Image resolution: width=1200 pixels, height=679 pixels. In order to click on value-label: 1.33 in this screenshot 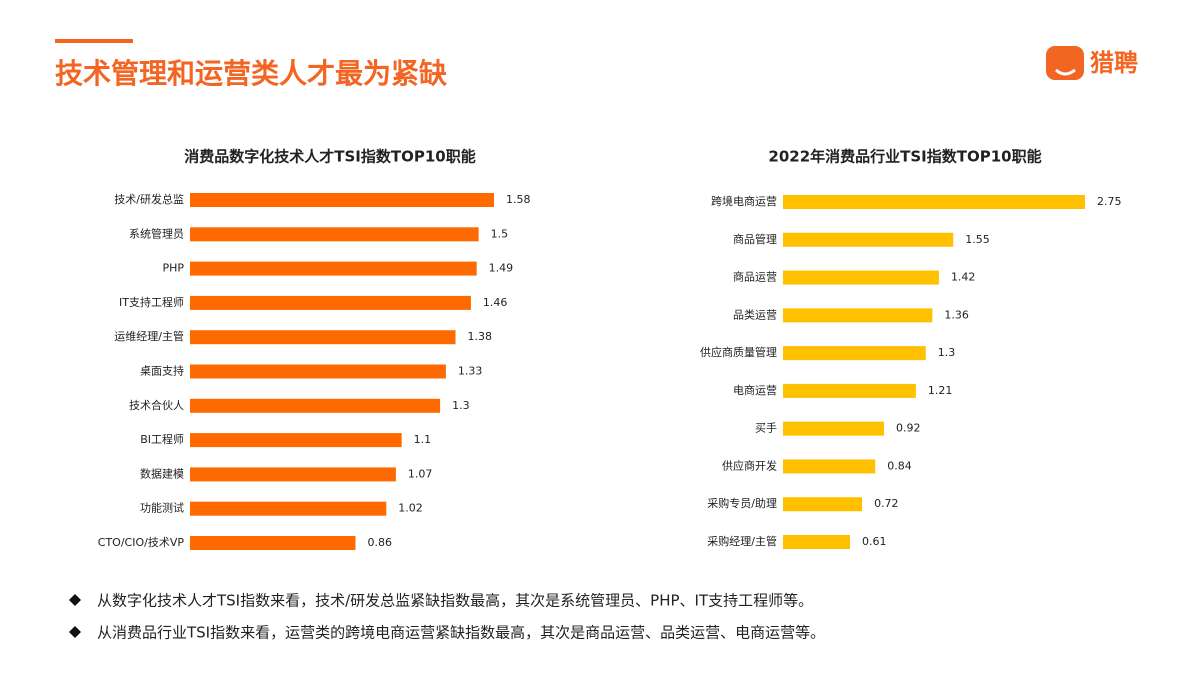, I will do `click(470, 371)`.